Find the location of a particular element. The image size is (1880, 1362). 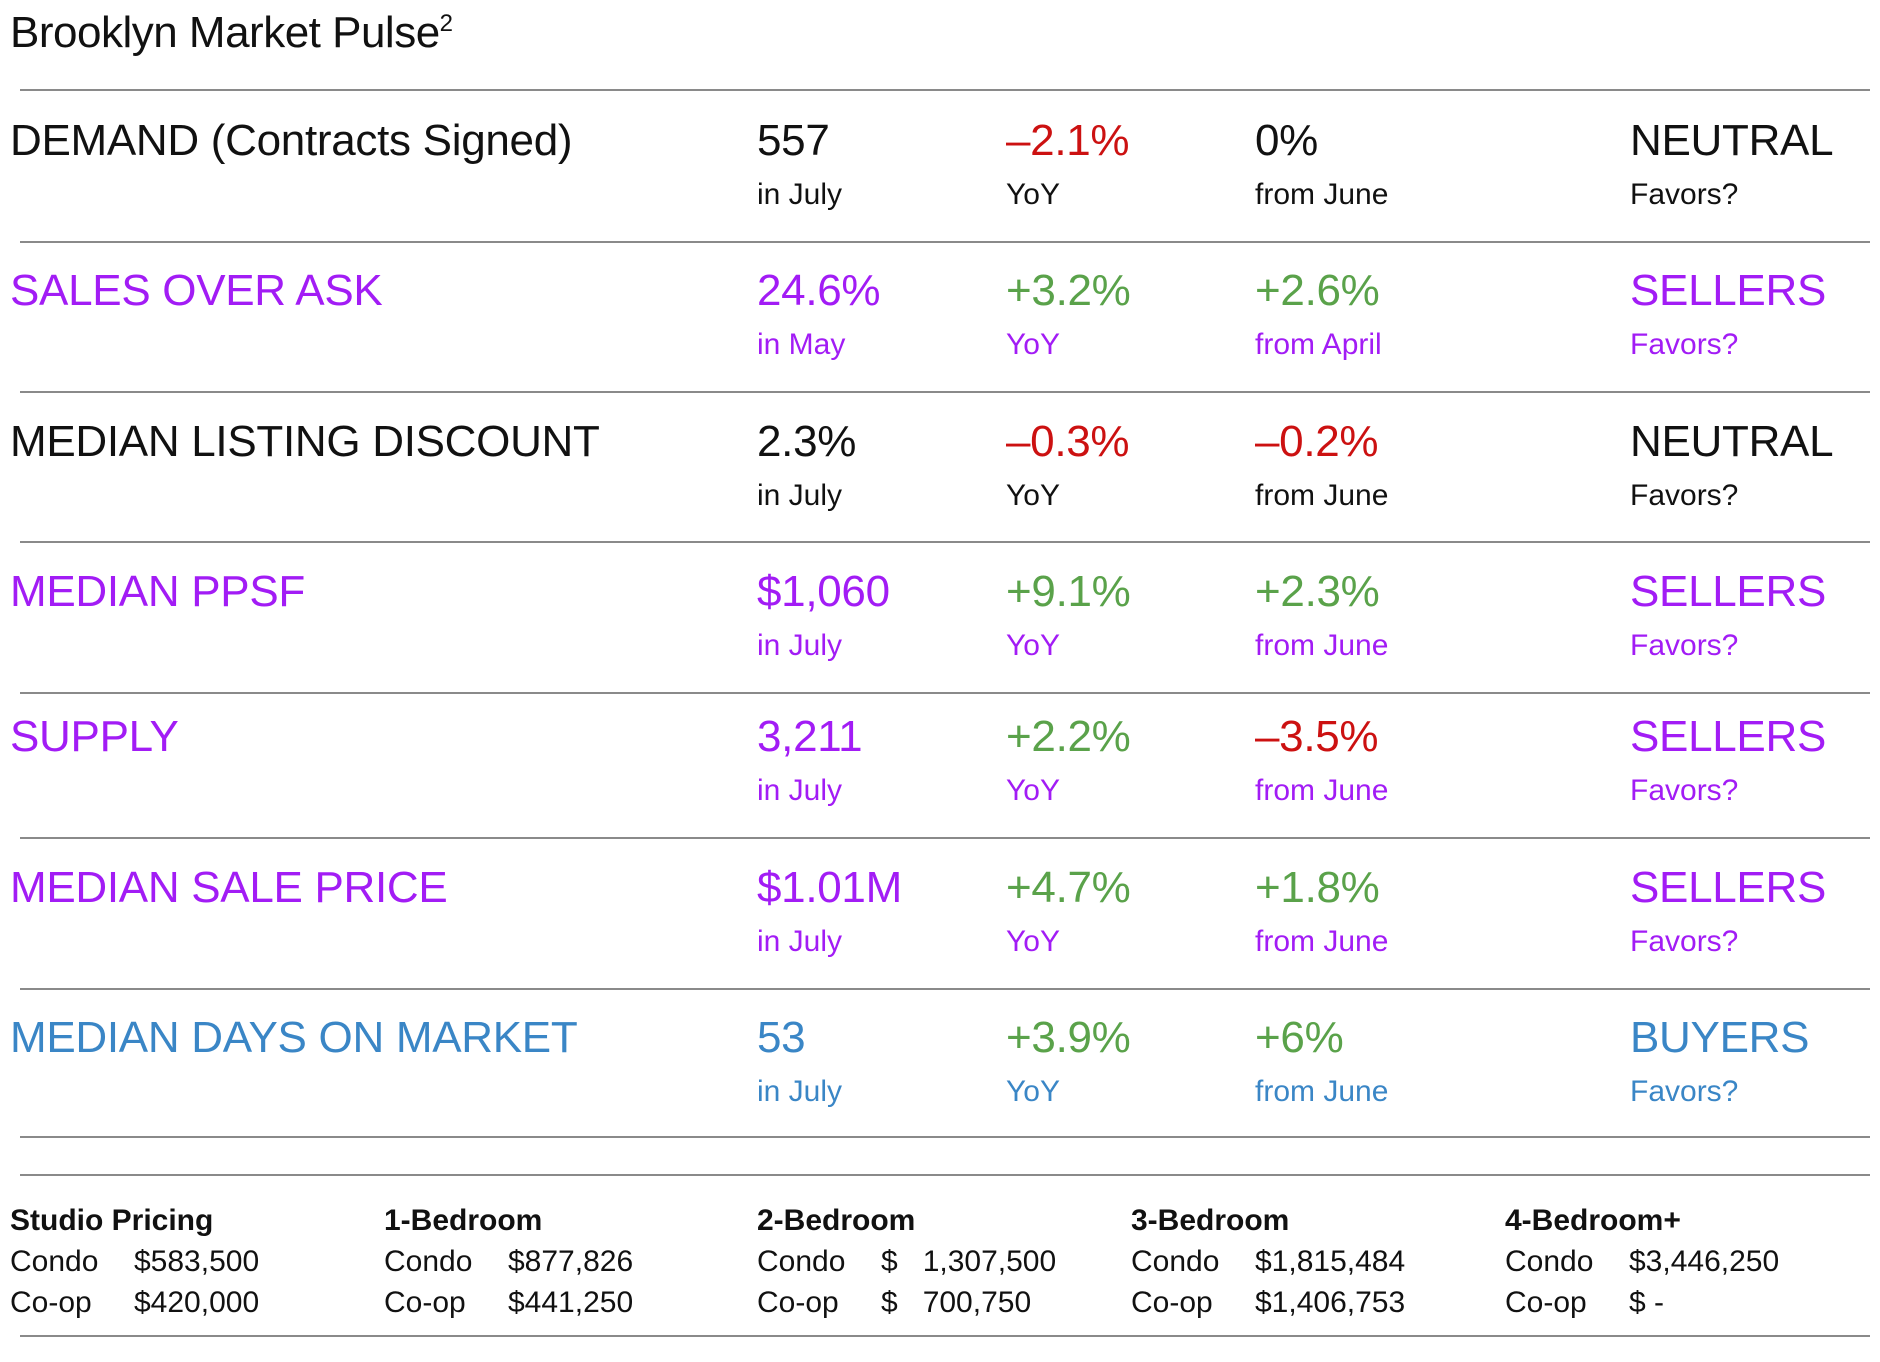

metric-current: $1,060 in July is located at coordinates (823, 615).